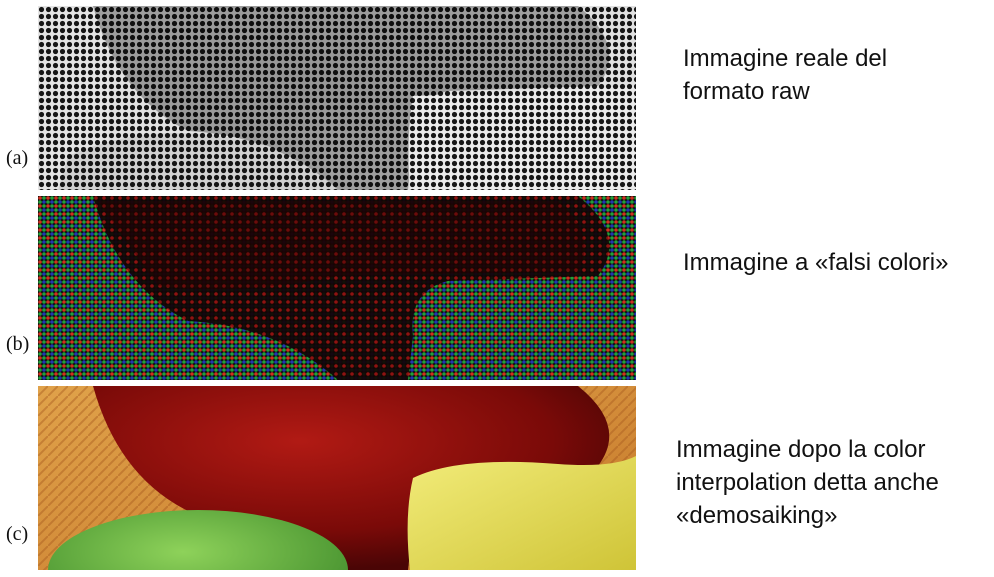 The width and height of the screenshot is (994, 577). What do you see at coordinates (17, 534) in the screenshot?
I see `panel-c-label: (c)` at bounding box center [17, 534].